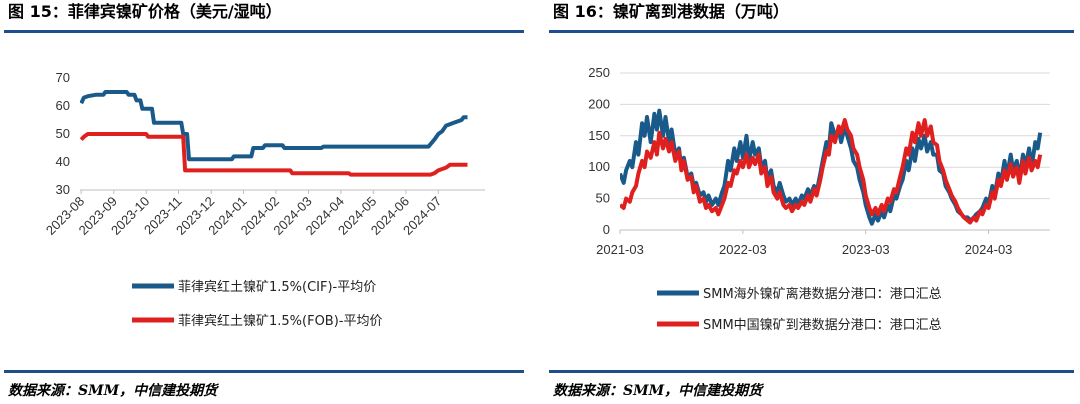  What do you see at coordinates (63, 105) in the screenshot?
I see `y-tick-label-3: 60` at bounding box center [63, 105].